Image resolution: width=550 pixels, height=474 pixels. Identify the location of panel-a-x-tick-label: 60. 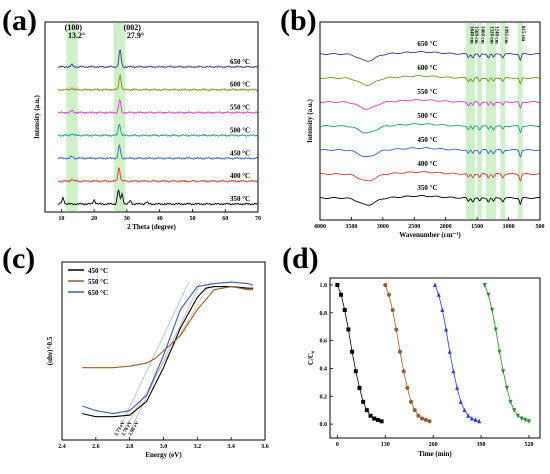
(225, 219).